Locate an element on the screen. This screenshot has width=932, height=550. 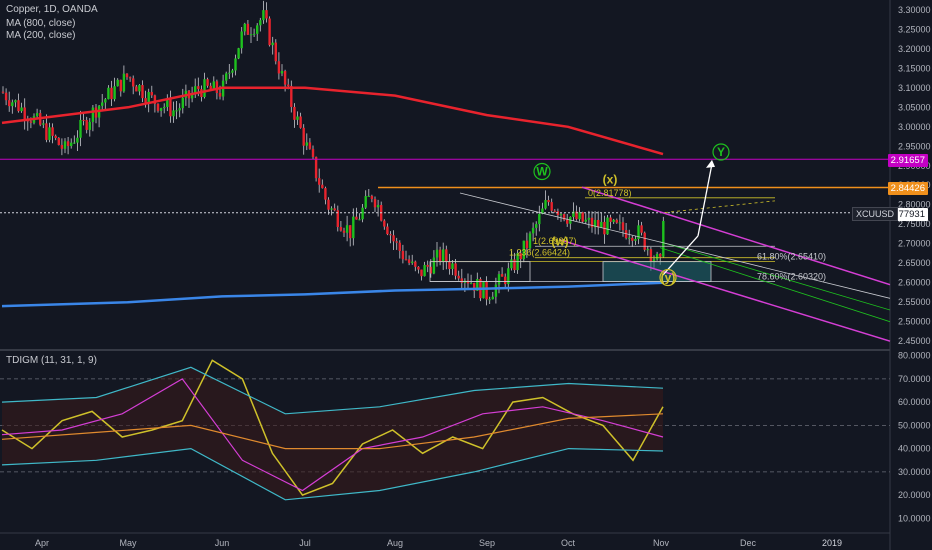
indicator-axis-tick-label: 70.0000 is located at coordinates (914, 379).